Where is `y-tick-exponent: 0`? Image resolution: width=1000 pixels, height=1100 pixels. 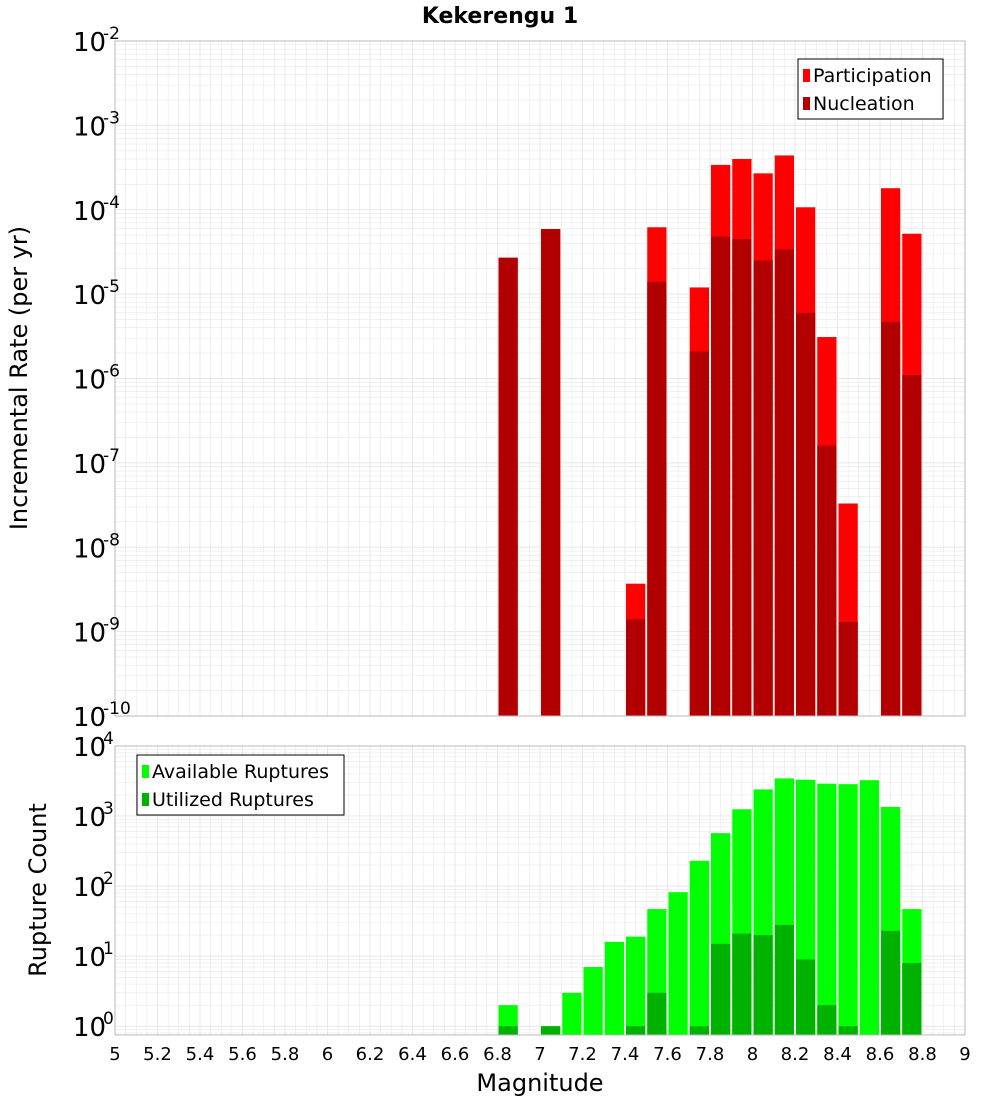 y-tick-exponent: 0 is located at coordinates (108, 1019).